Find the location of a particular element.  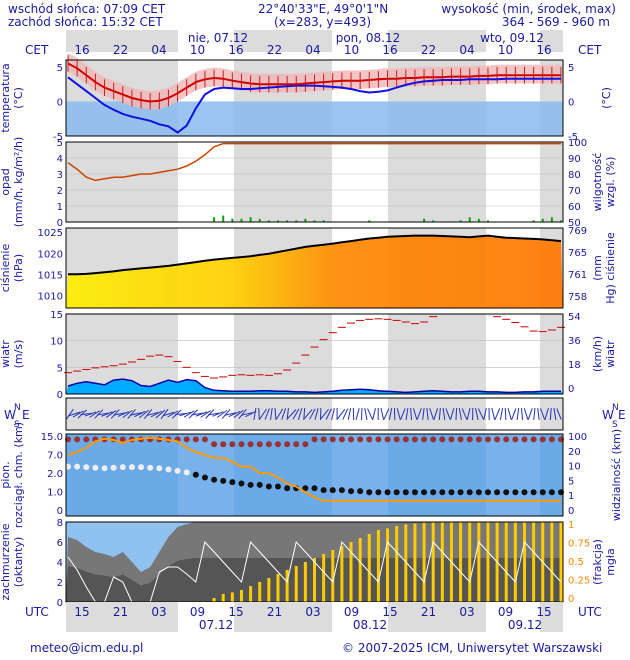

humidity-y2tick-5: 50 is located at coordinates (574, 223).